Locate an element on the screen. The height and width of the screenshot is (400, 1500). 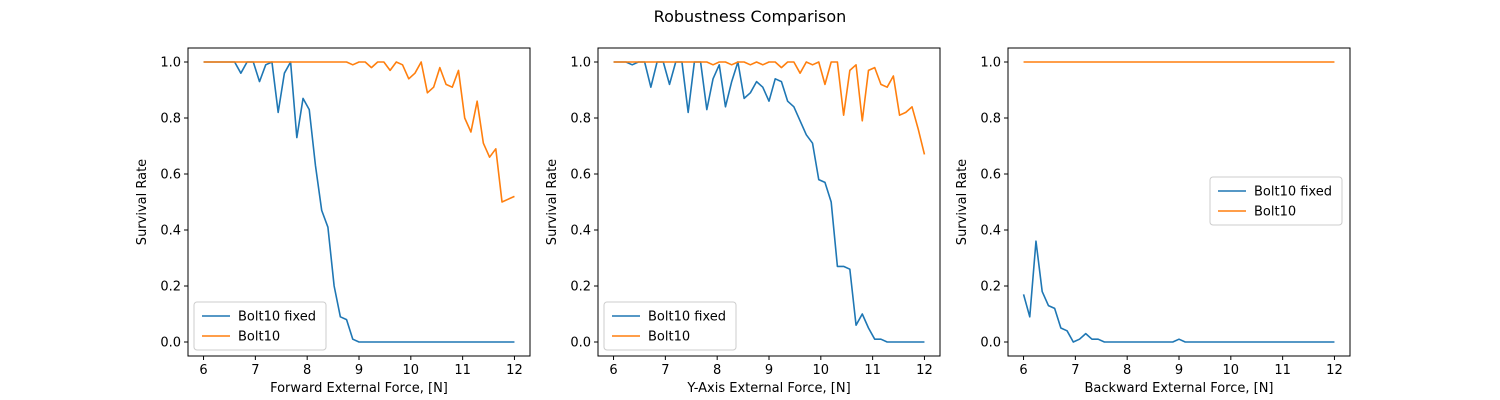
x-axis-label: Backward External Force, [N] is located at coordinates (1178, 388).